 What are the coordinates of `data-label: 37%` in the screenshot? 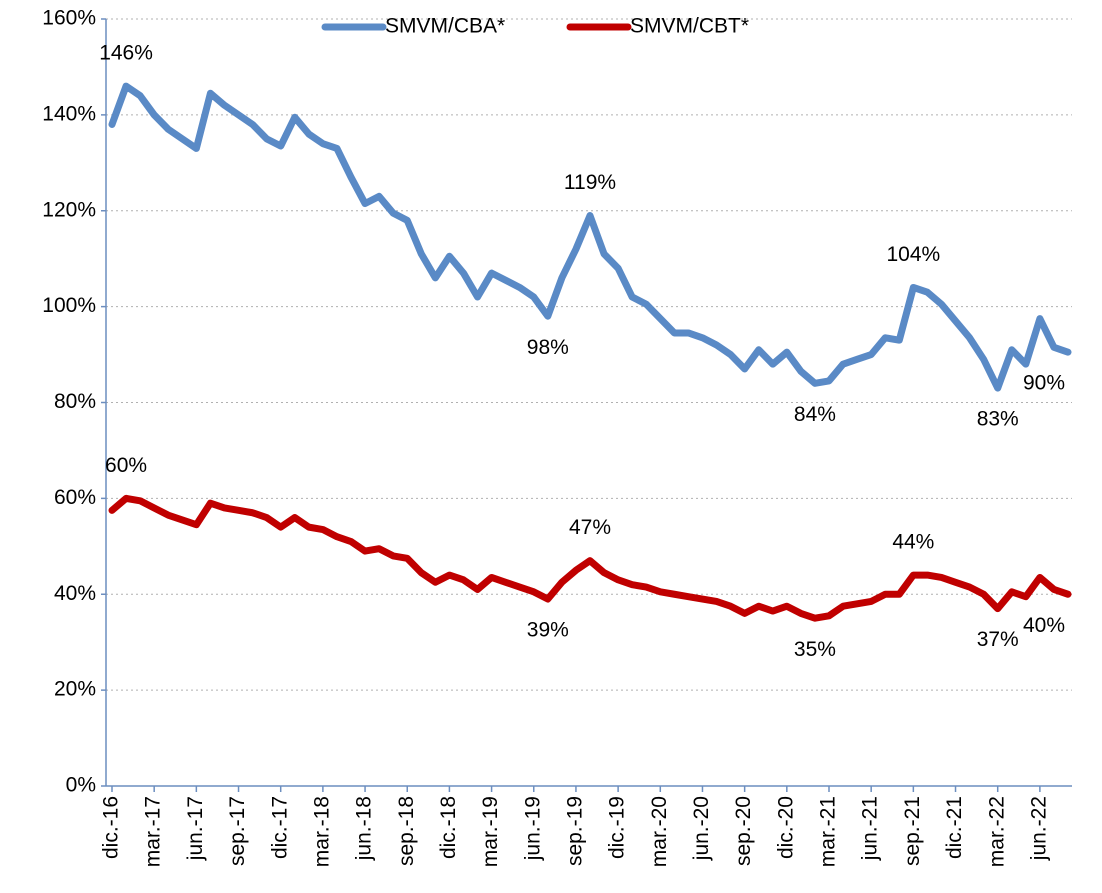 It's located at (998, 639).